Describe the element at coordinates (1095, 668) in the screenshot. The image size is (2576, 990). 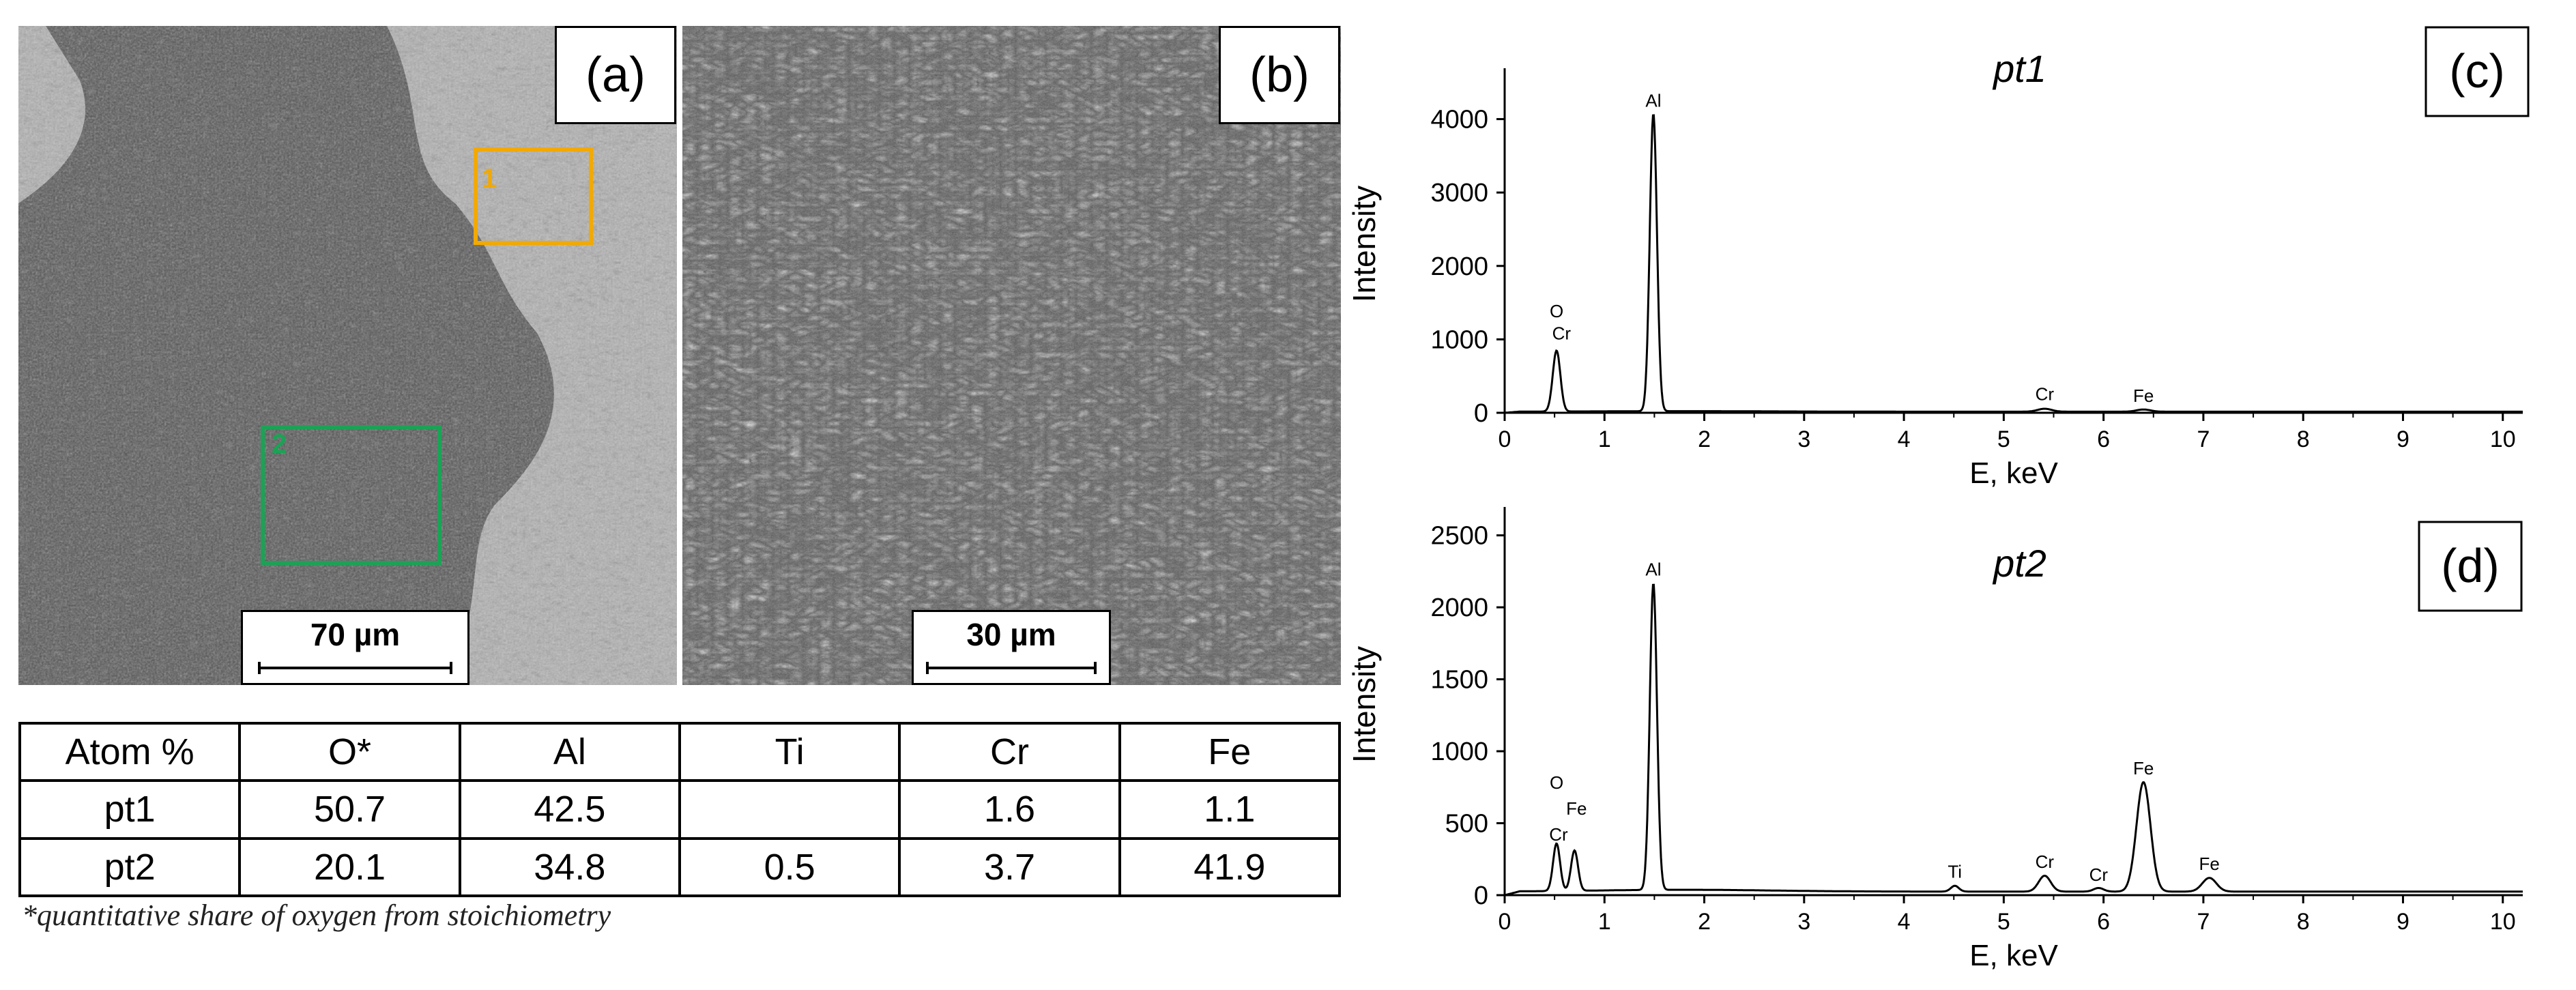
I see `scalebar-tick-right-b` at that location.